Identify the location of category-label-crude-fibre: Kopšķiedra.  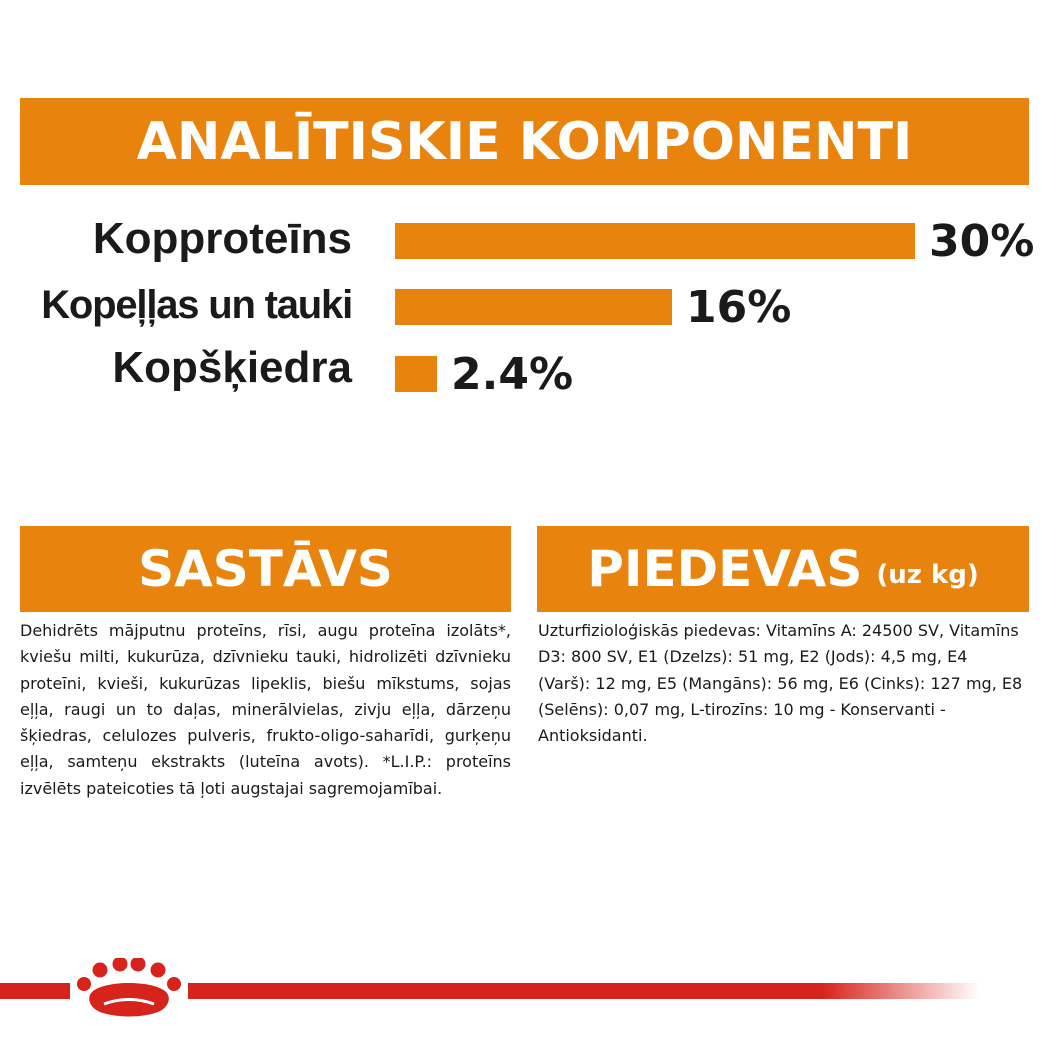
(232, 367).